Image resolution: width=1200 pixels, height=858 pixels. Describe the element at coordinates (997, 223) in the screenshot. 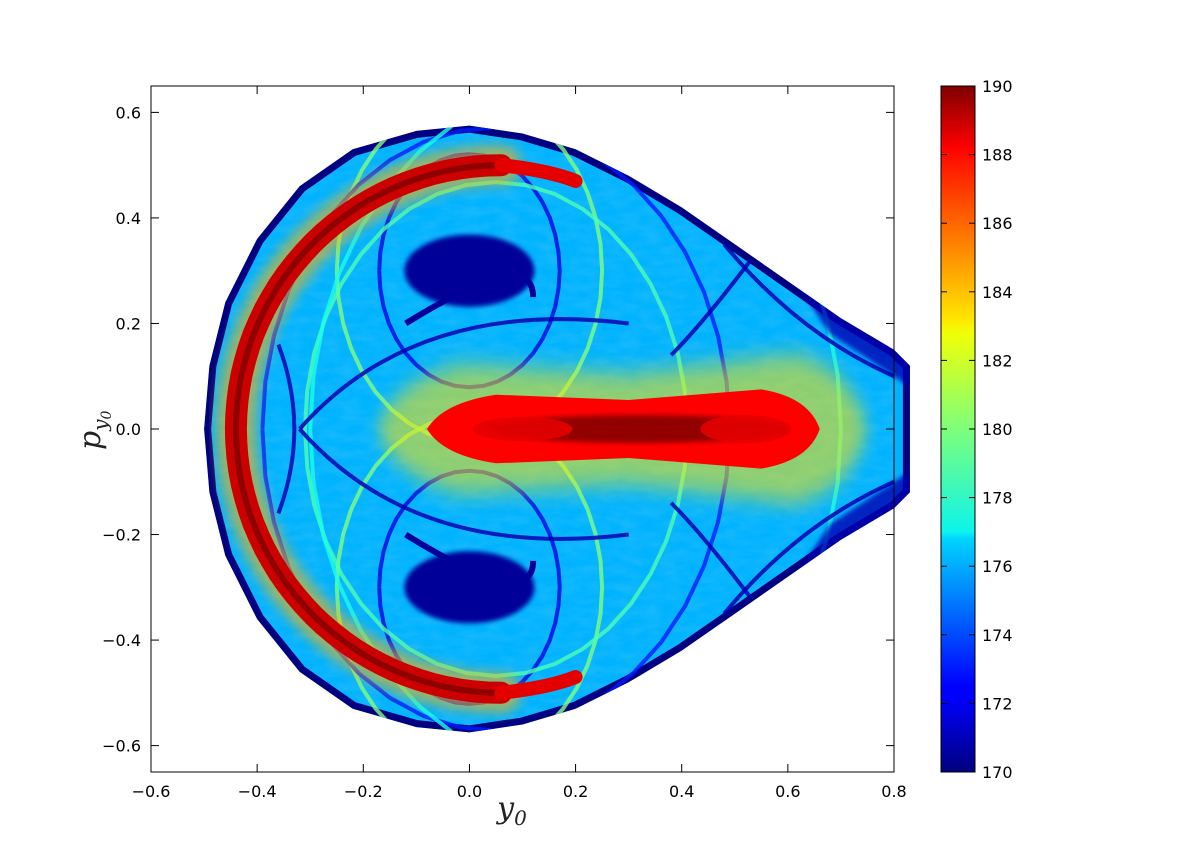

I see `colorbar-tick-label: 186` at that location.